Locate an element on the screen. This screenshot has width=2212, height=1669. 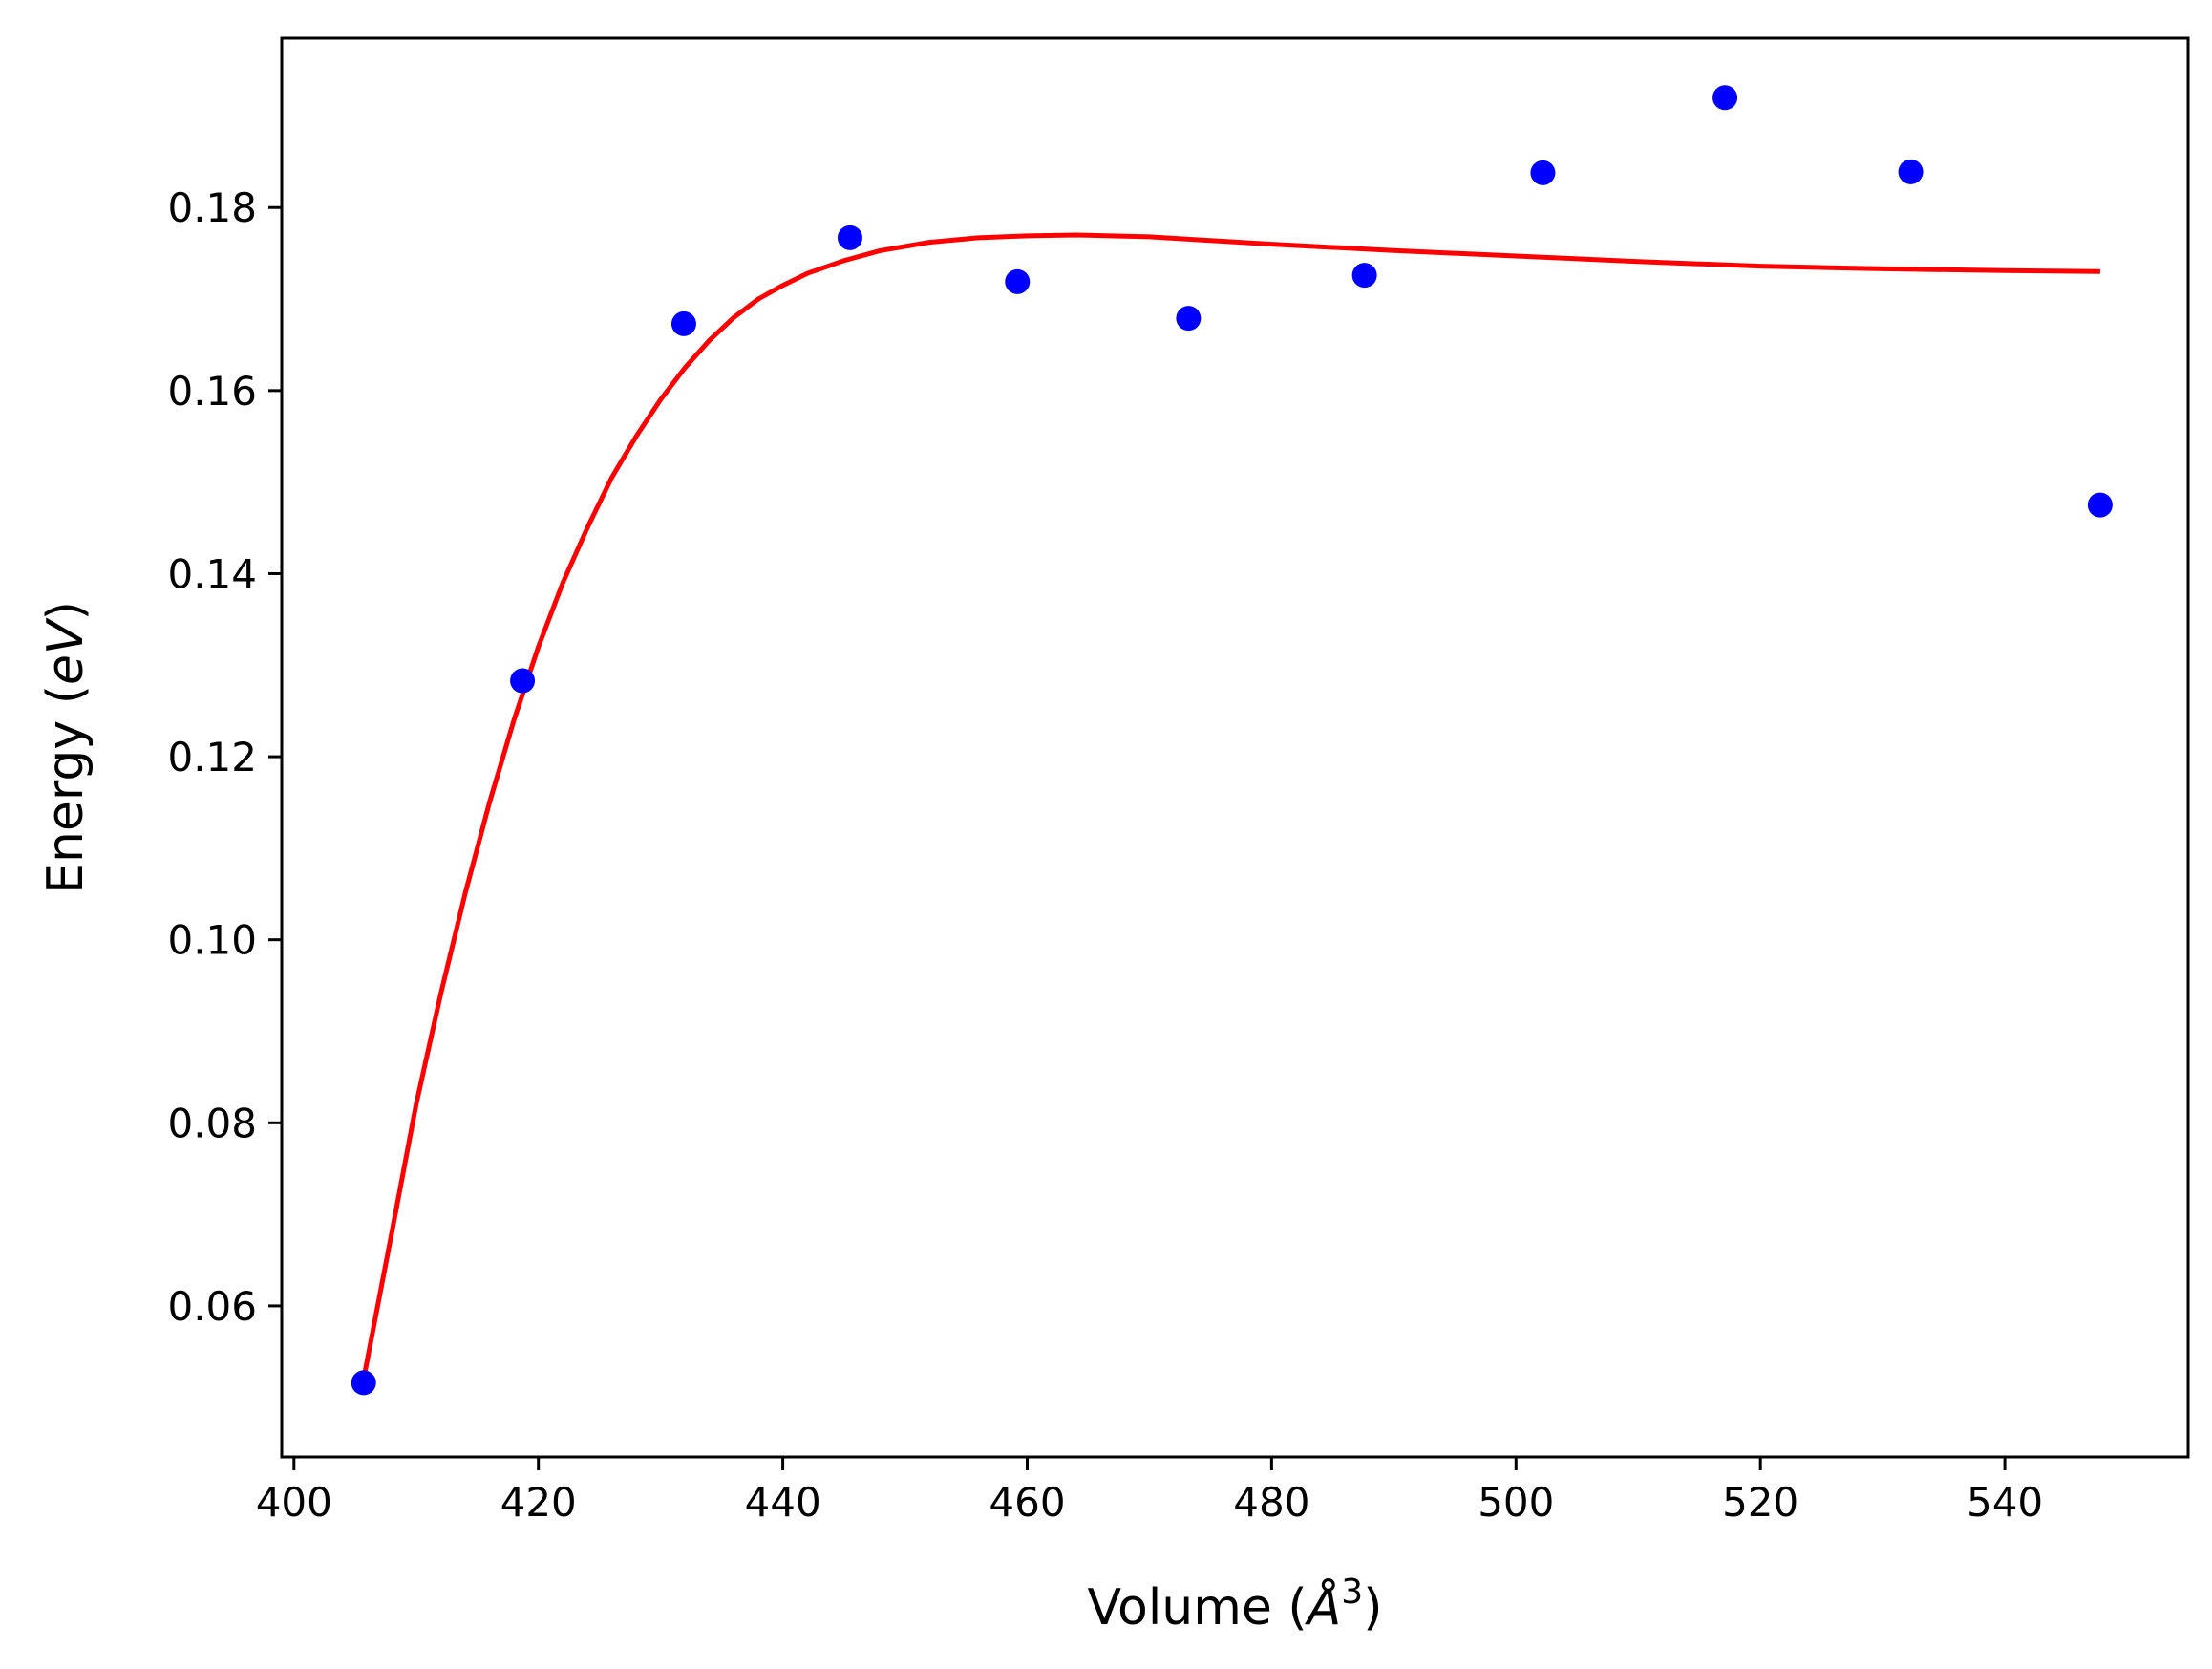
x-axis-ticks: 400 420 440 460 480 500 520 540 is located at coordinates (1149, 1491).